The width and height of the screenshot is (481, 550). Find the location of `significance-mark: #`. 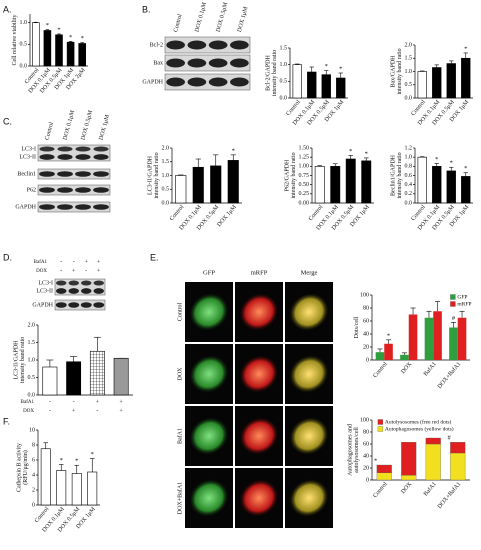

significance-mark: # is located at coordinates (454, 318).